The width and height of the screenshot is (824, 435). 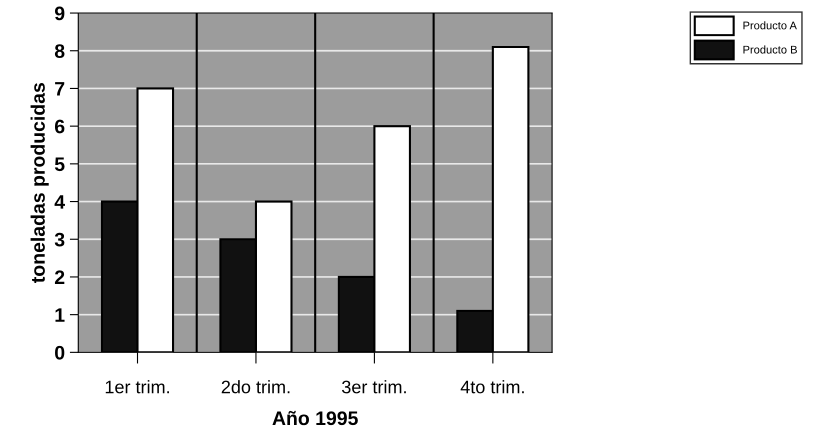 I want to click on y-tick-label: 4, so click(x=59, y=202).